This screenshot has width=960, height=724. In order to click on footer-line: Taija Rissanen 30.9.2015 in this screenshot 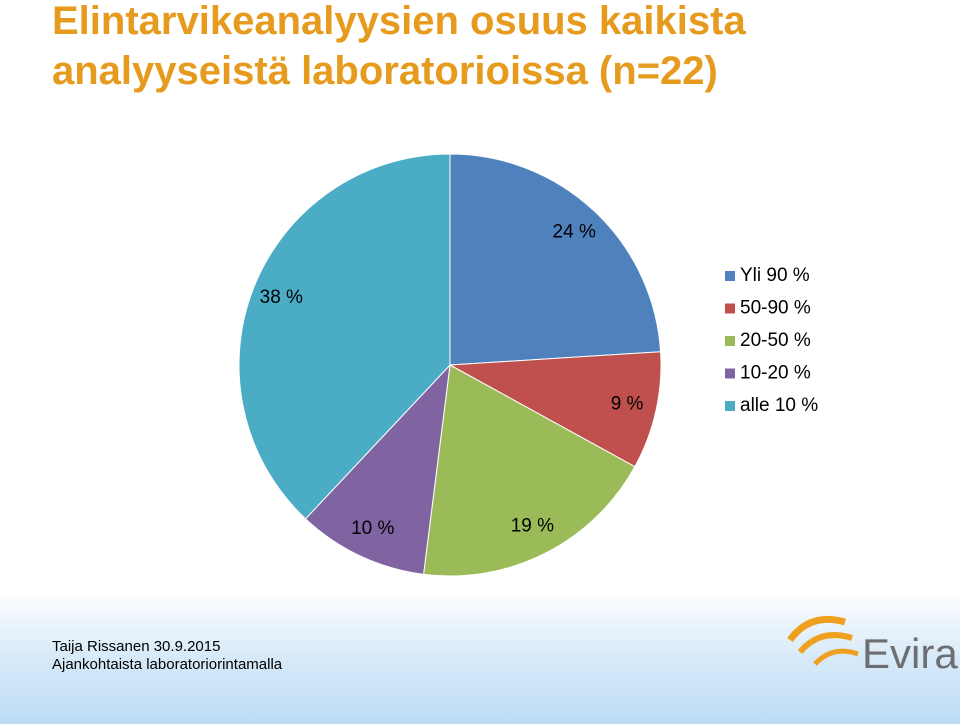, I will do `click(136, 646)`.